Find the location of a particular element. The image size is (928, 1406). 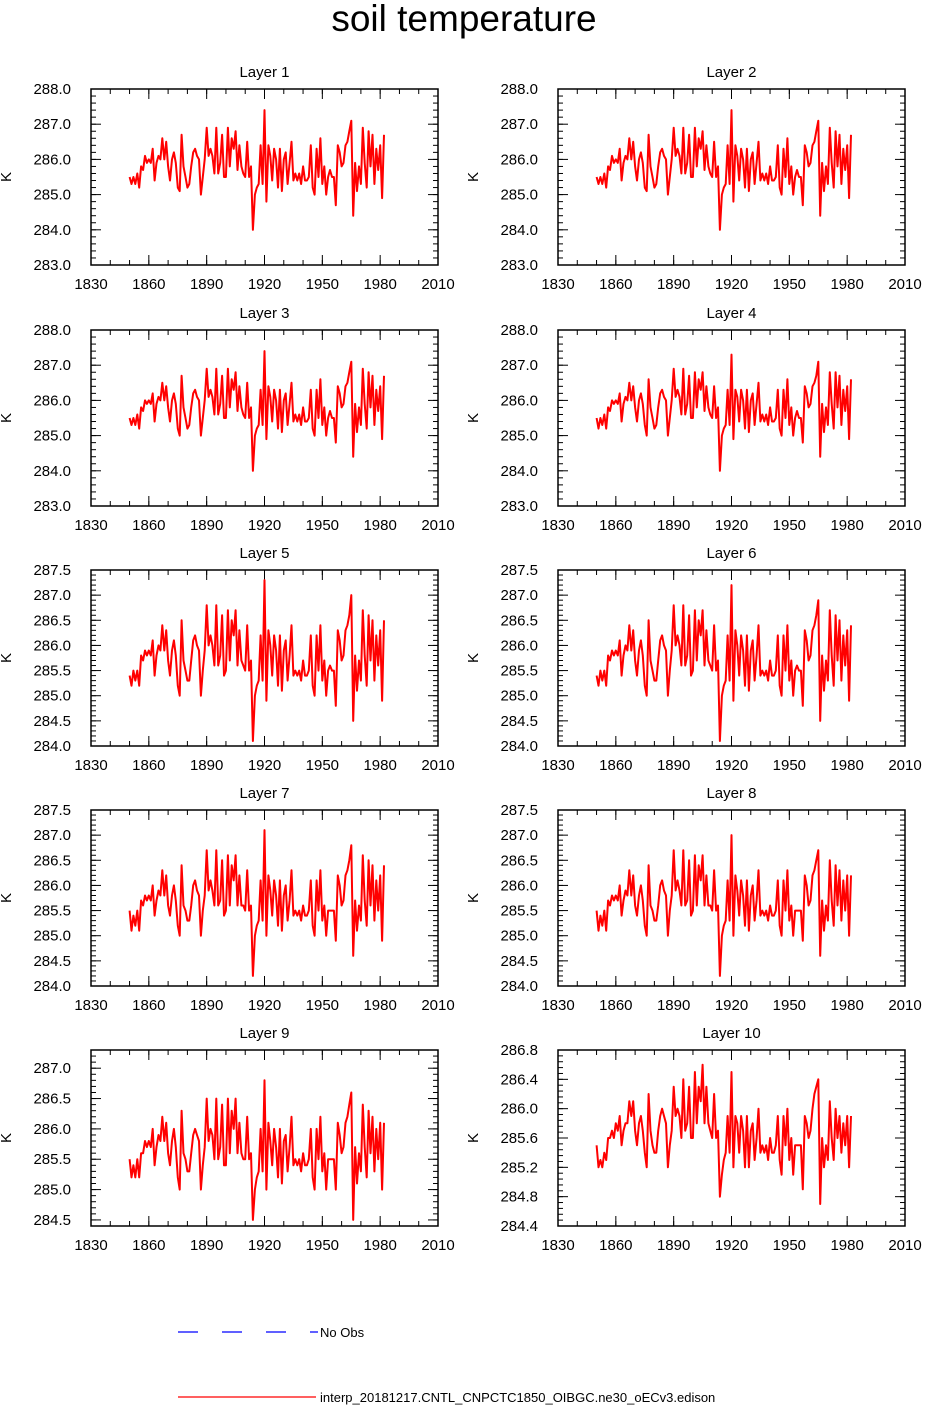

y-tick-label: 285.2 is located at coordinates (519, 1167).